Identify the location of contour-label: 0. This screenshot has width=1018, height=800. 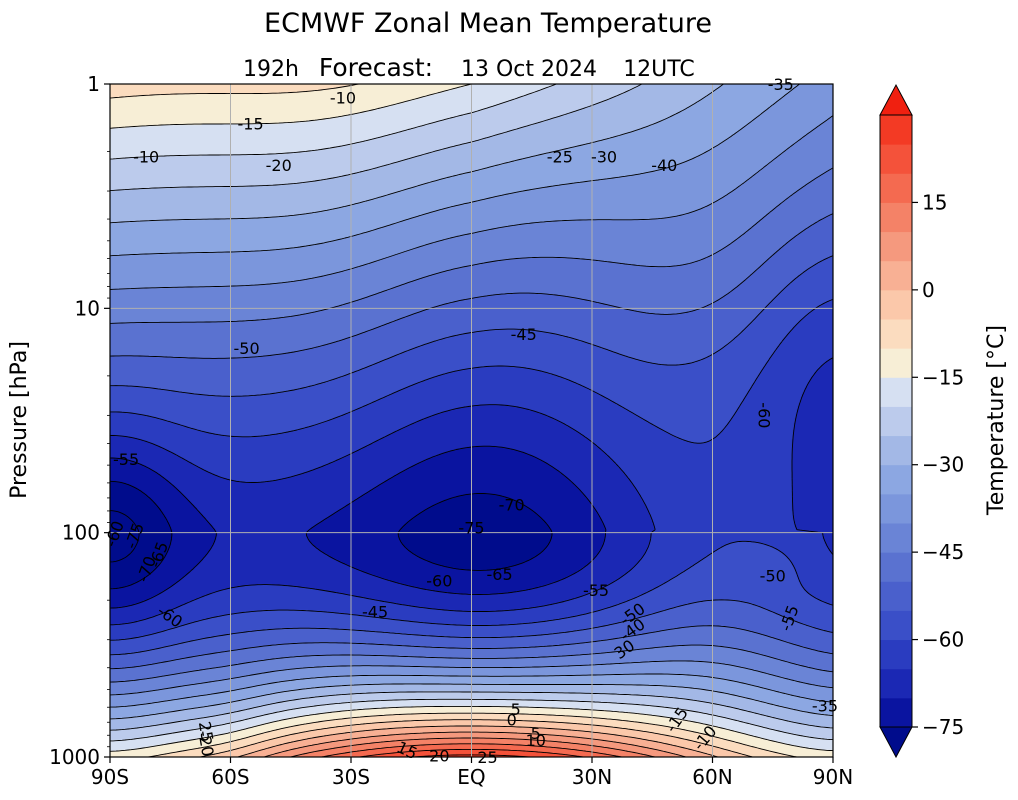
(512, 719).